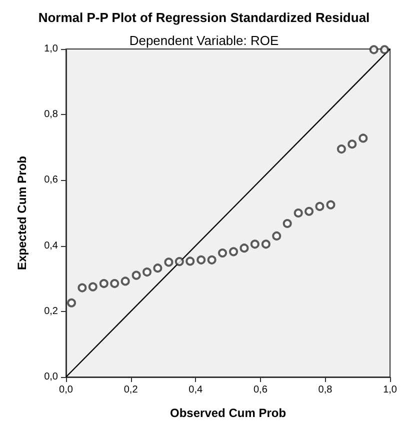 The width and height of the screenshot is (408, 435). I want to click on x-tick-label: 0,0, so click(66, 390).